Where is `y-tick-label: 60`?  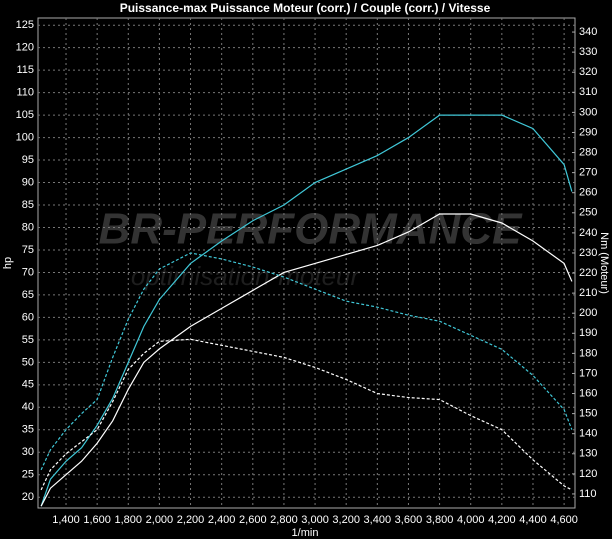 y-tick-label: 60 is located at coordinates (28, 317).